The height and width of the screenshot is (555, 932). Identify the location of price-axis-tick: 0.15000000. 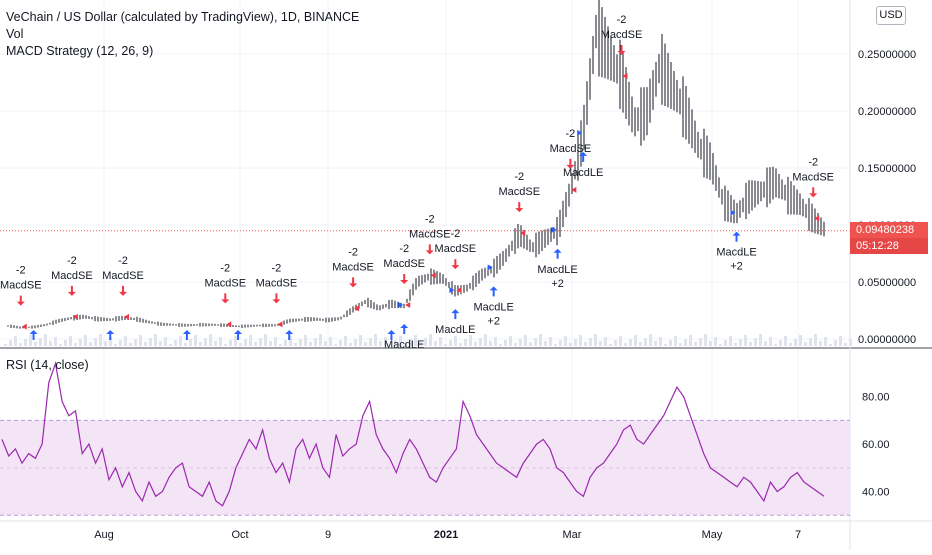
(887, 169).